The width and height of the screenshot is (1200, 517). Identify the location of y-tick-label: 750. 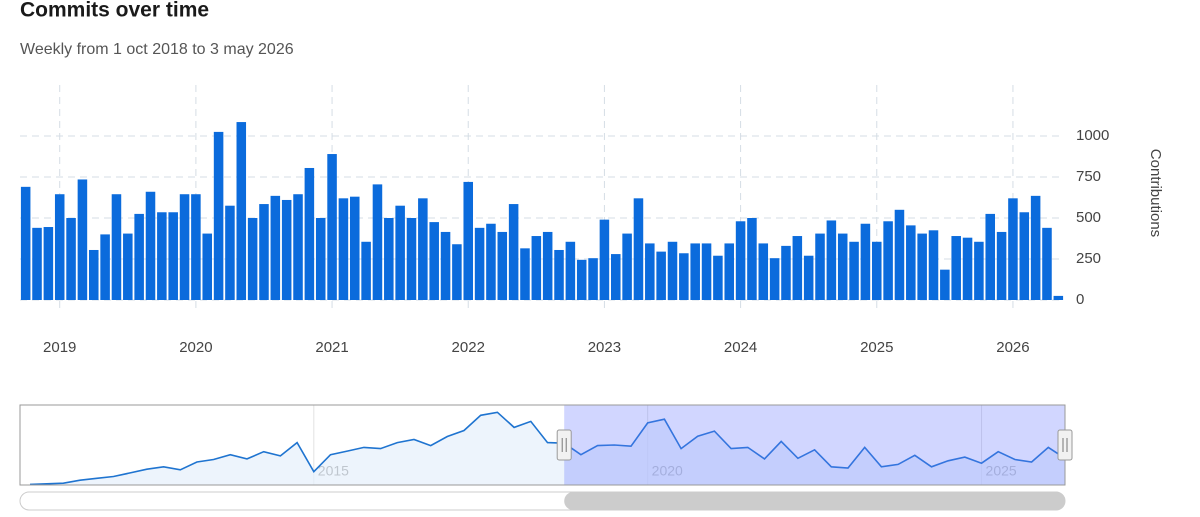
(1088, 176).